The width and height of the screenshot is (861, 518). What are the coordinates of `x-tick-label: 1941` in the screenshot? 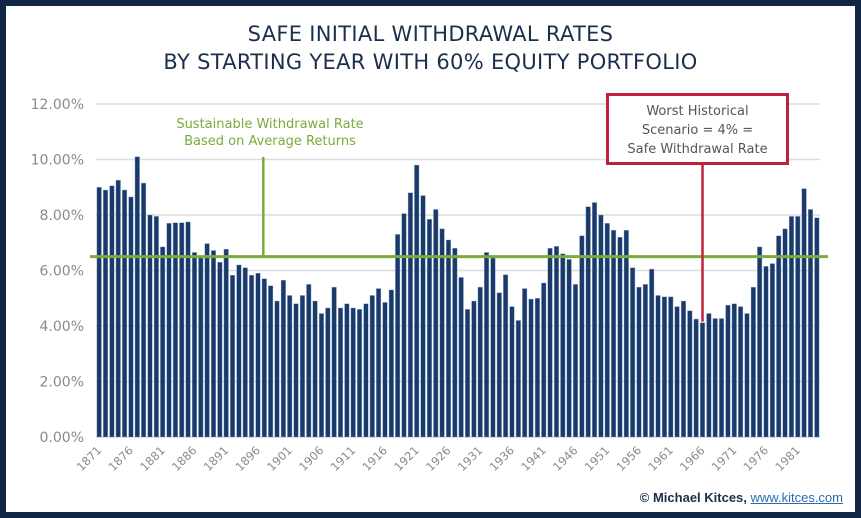 It's located at (533, 458).